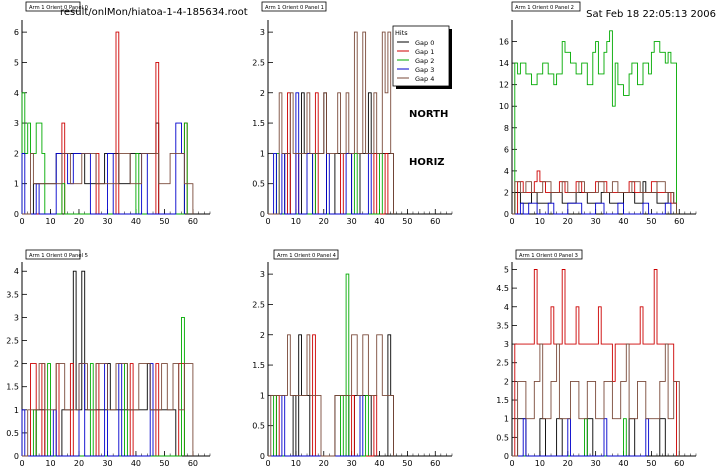  Describe the element at coordinates (504, 106) in the screenshot. I see `y-tick-label: 10` at that location.